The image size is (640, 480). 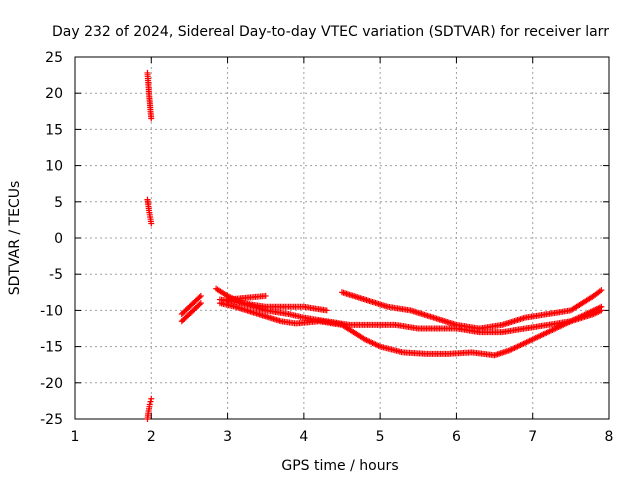 I want to click on x-tick-label: 6, so click(x=456, y=437).